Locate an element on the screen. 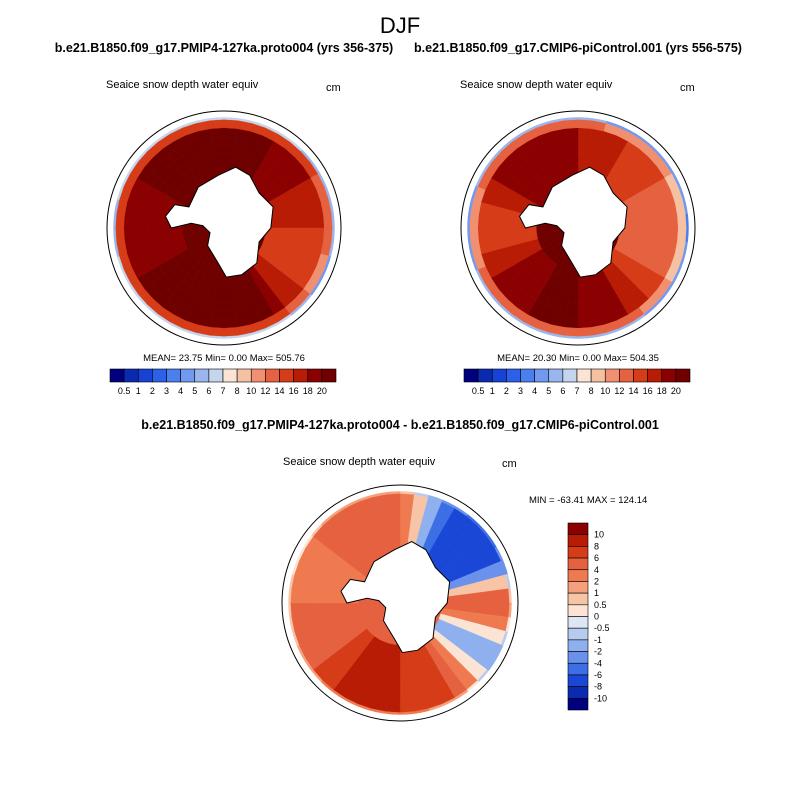  colorbar-tick-label: -2 is located at coordinates (598, 652).